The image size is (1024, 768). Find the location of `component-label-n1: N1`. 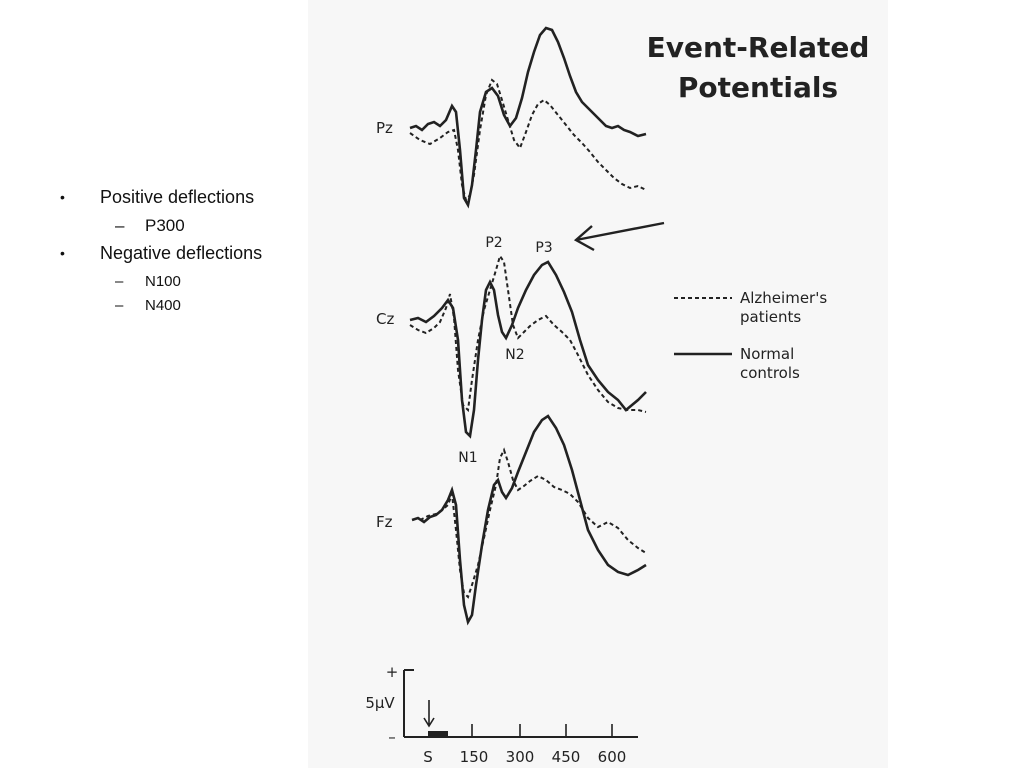

component-label-n1: N1 is located at coordinates (467, 458).